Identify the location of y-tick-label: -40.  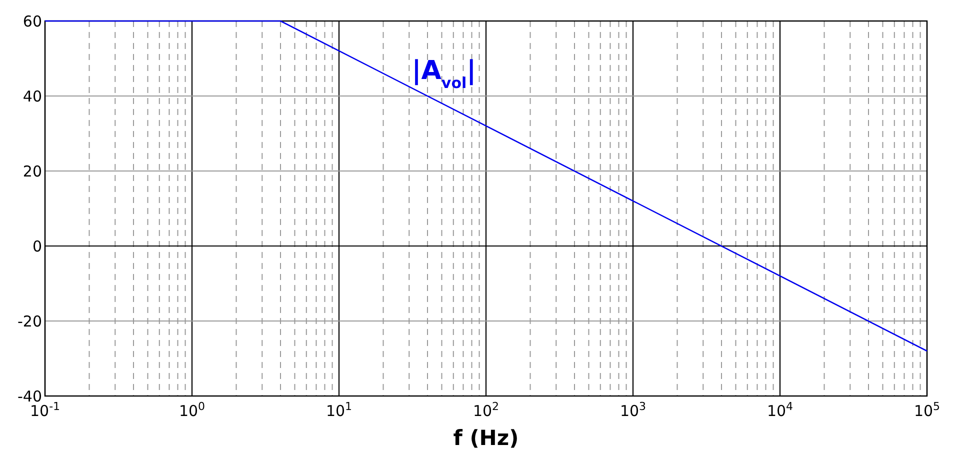
(30, 396).